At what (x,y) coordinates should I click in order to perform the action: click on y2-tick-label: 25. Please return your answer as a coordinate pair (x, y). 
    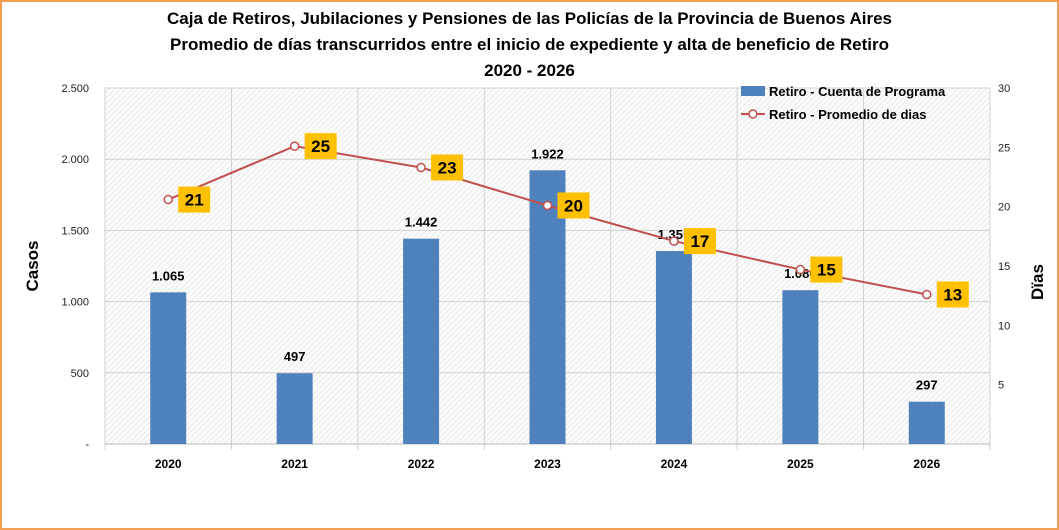
    Looking at the image, I should click on (1004, 148).